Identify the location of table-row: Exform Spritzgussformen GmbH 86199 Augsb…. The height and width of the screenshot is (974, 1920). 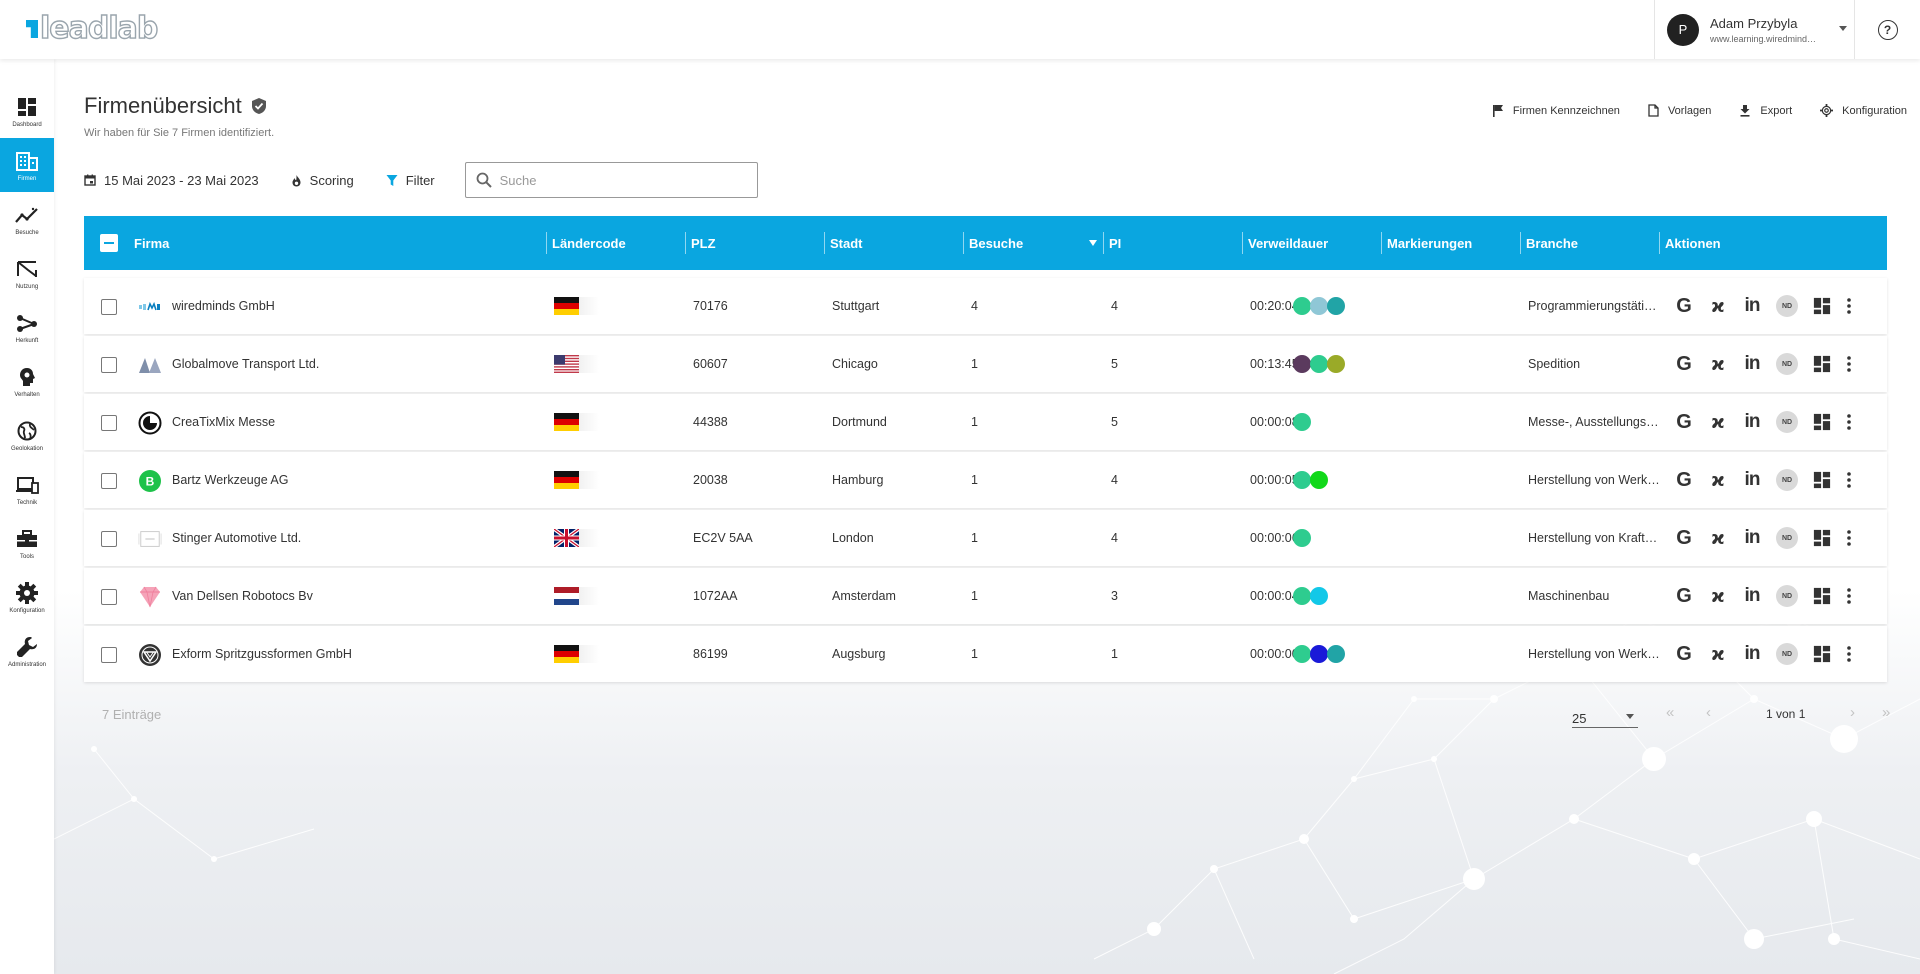
(985, 654).